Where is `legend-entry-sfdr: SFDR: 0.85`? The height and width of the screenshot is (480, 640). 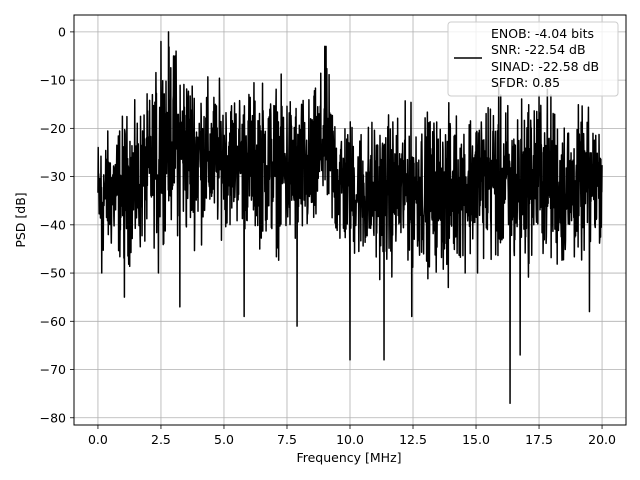
legend-entry-sfdr: SFDR: 0.85 is located at coordinates (525, 82).